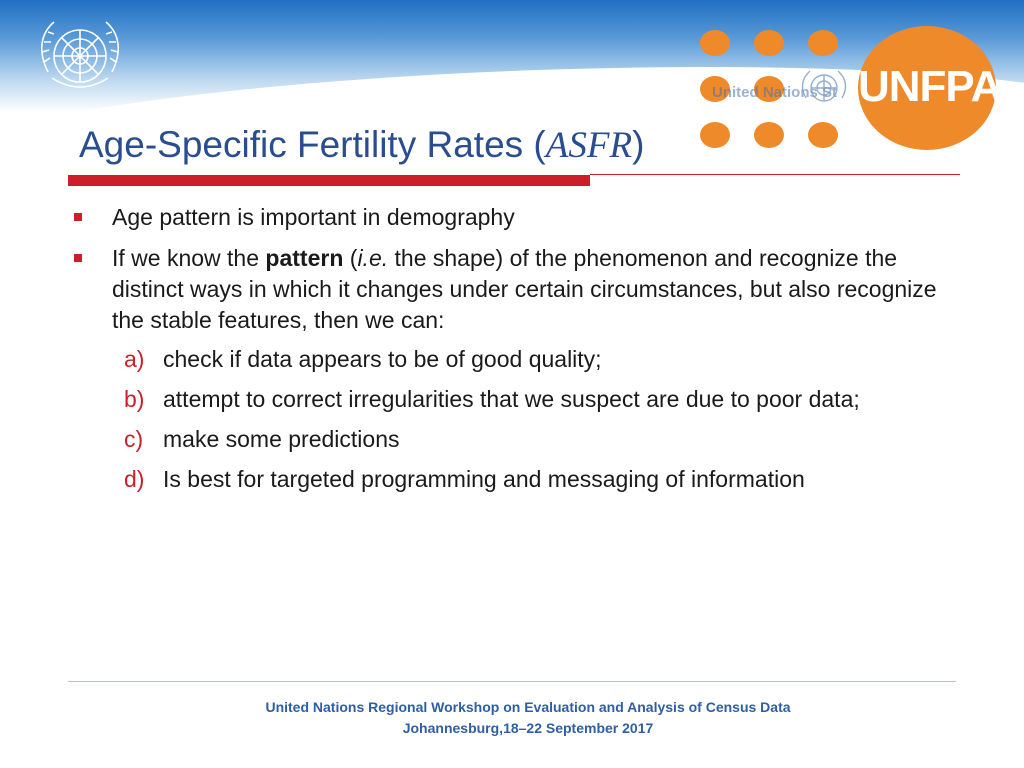 The image size is (1024, 768). Describe the element at coordinates (548, 439) in the screenshot. I see `sub-list-item: c) make some predictions` at that location.